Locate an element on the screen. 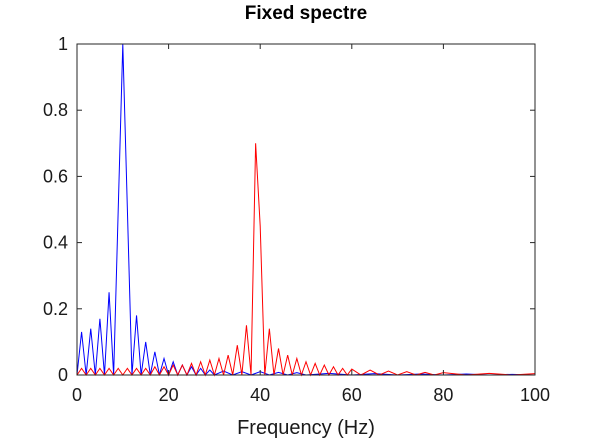 Image resolution: width=591 pixels, height=439 pixels. y-tick-label: 0.6 is located at coordinates (55, 176).